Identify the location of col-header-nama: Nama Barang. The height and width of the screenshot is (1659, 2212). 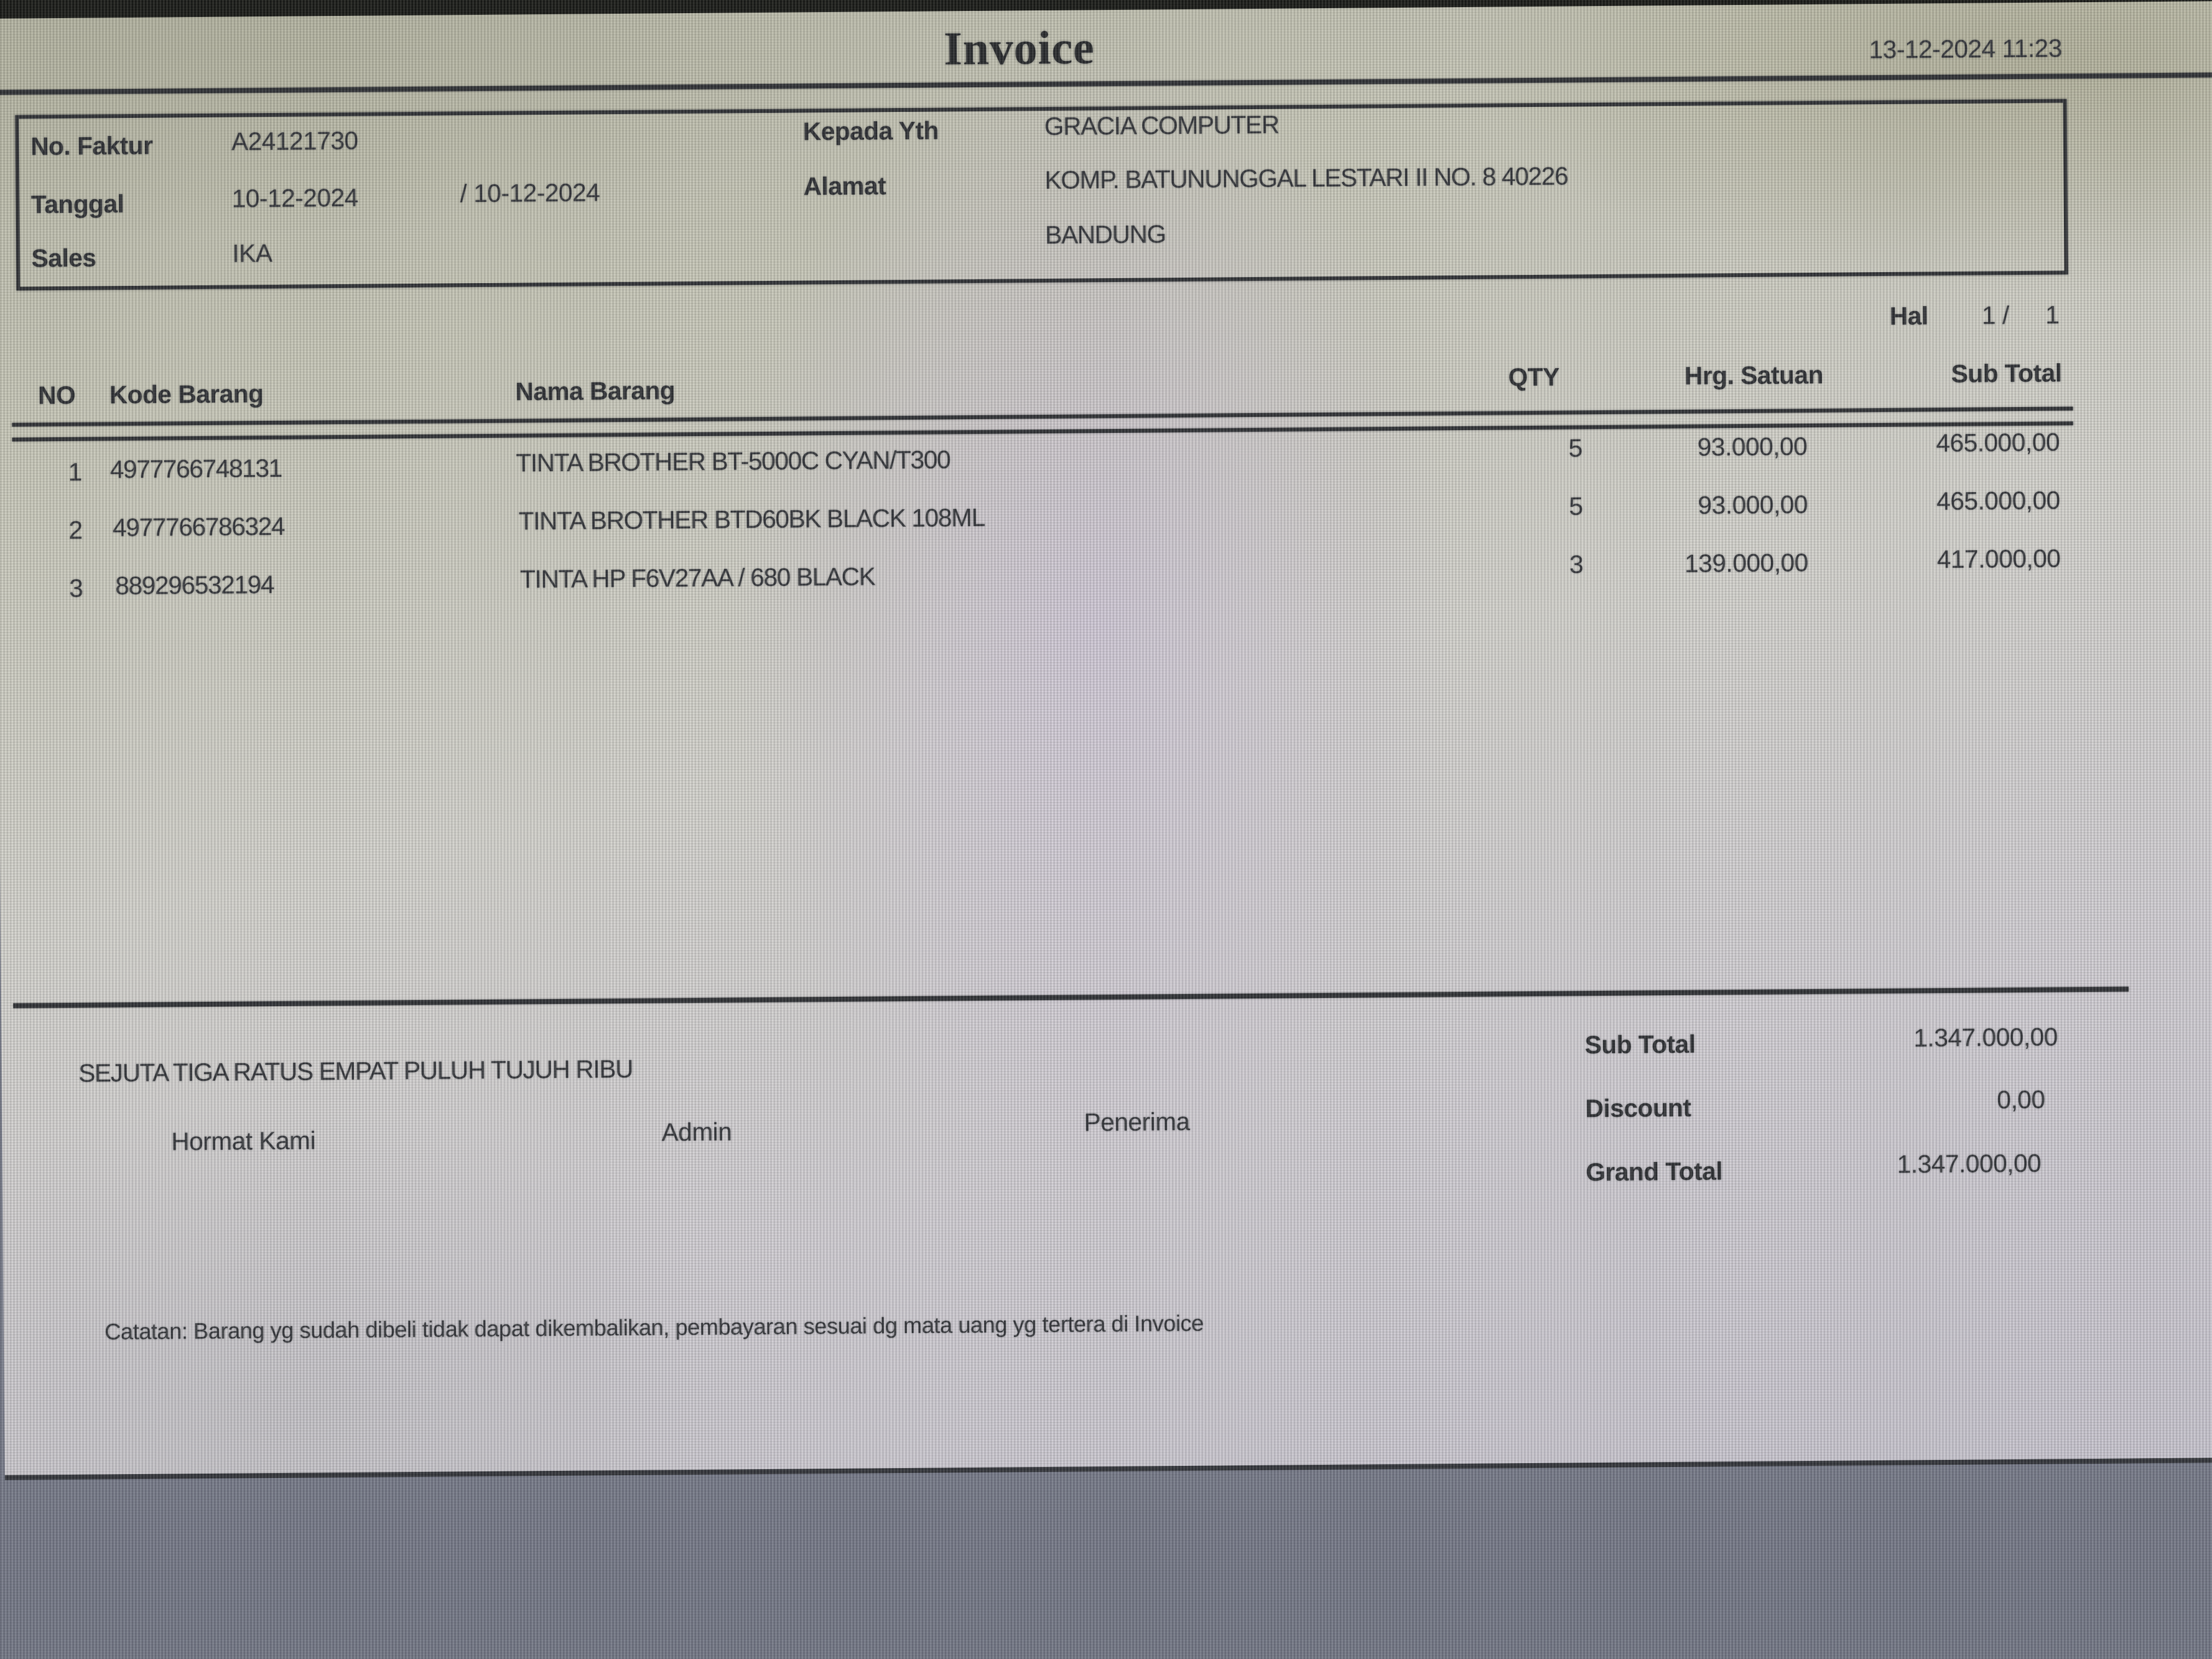
(595, 391).